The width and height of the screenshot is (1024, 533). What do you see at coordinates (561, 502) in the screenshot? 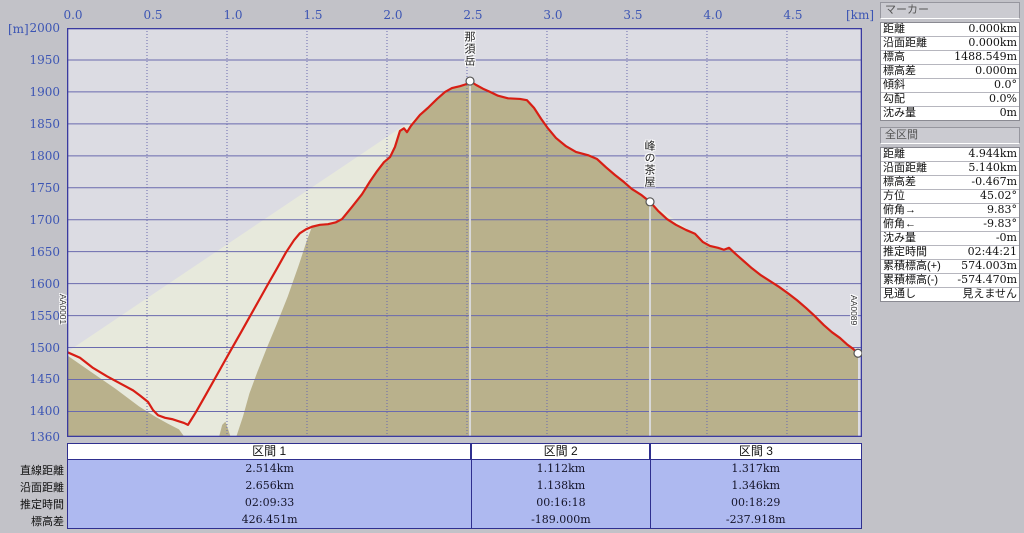
I see `section-value-cell: 00:16:18` at bounding box center [561, 502].